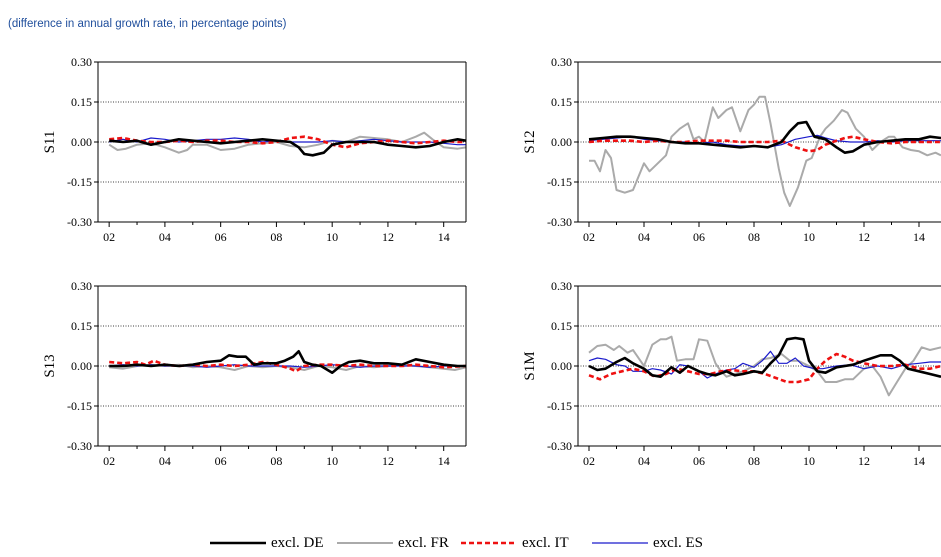 The height and width of the screenshot is (557, 941). Describe the element at coordinates (530, 141) in the screenshot. I see `y-axis-label: S12` at that location.